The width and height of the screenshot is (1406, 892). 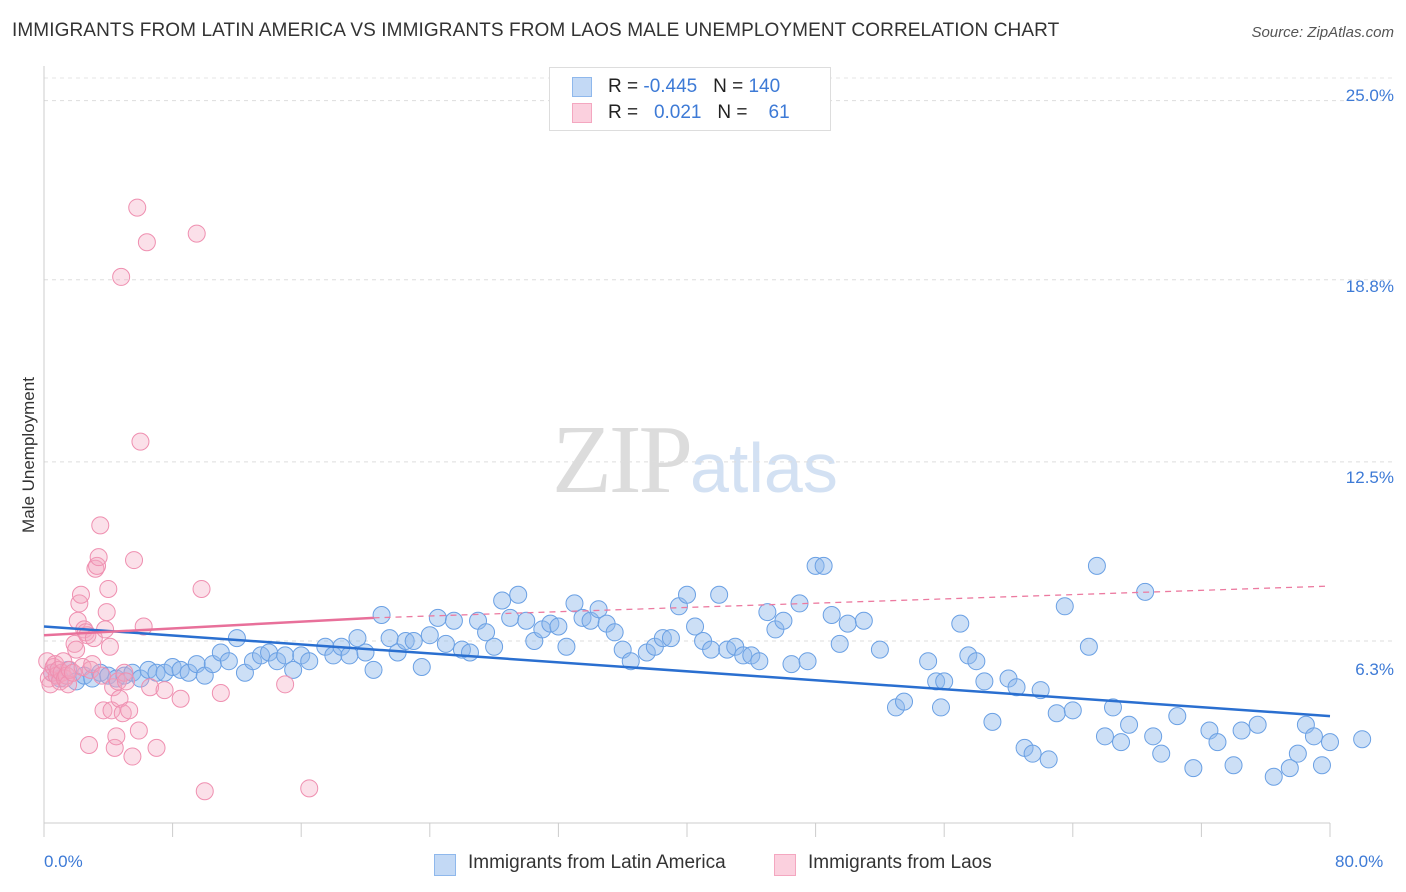 I want to click on watermark: ZIPatlas, so click(x=695, y=459).